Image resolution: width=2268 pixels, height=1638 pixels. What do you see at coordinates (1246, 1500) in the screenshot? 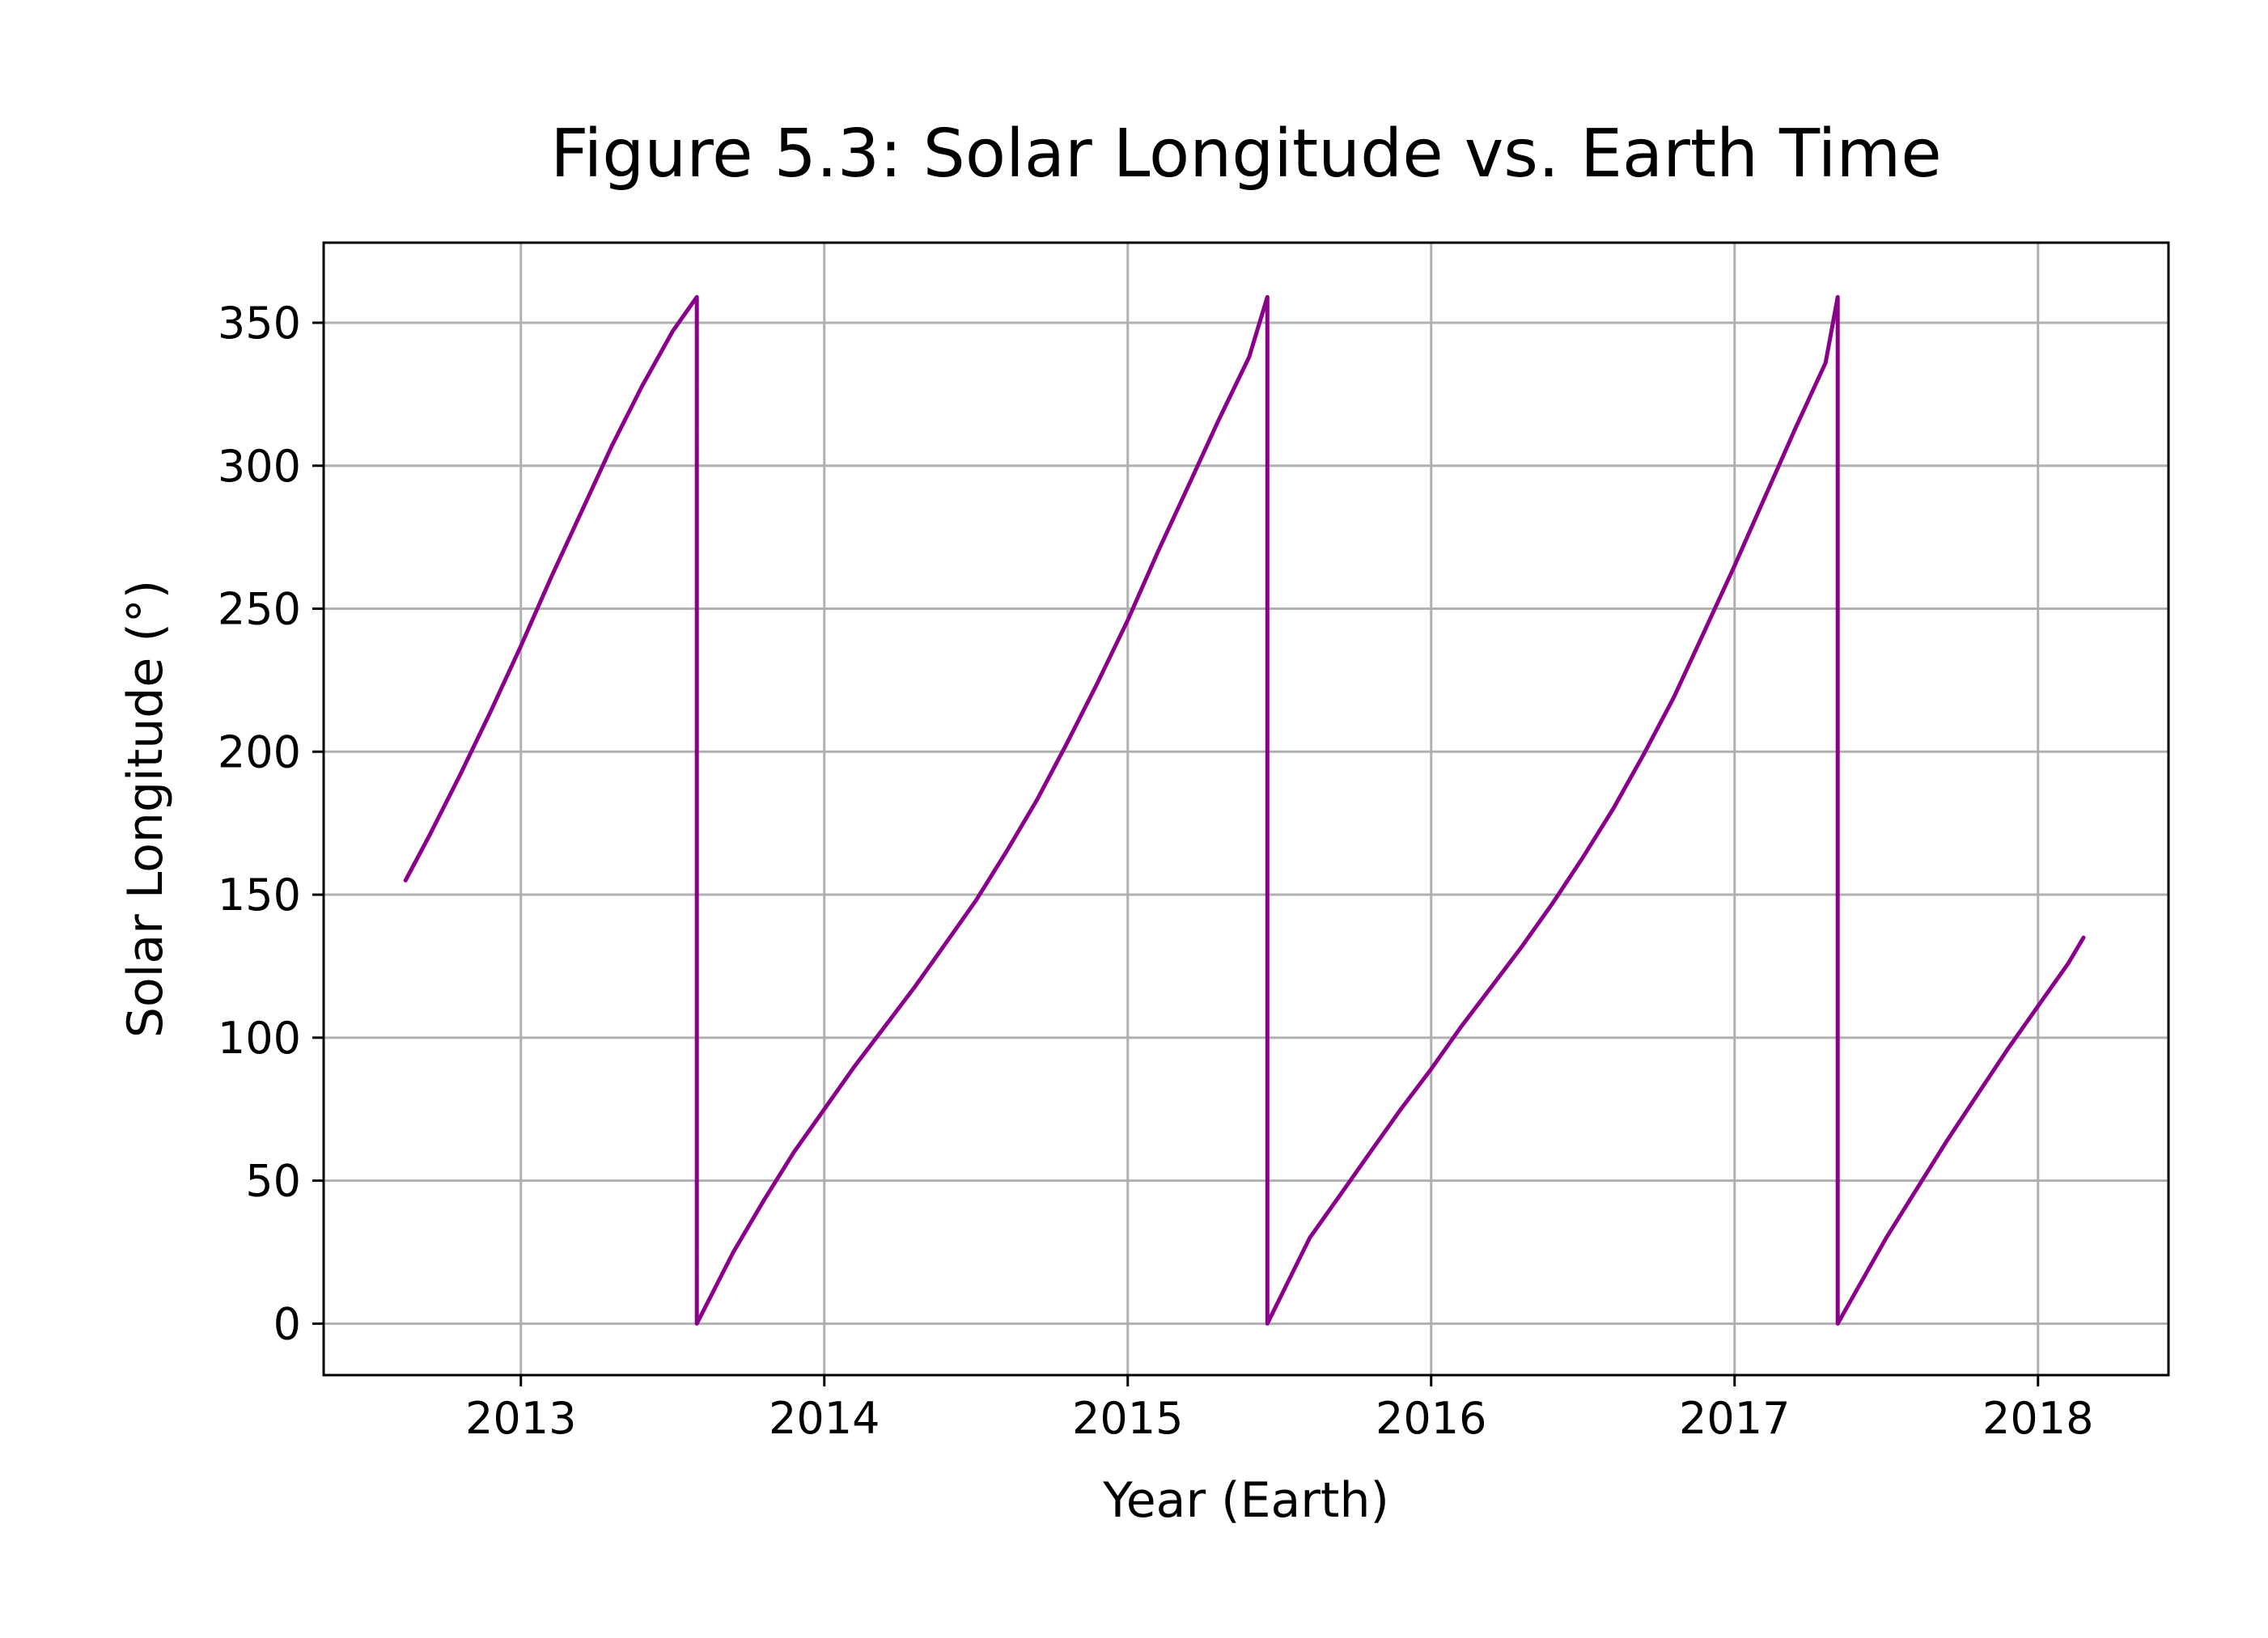
I see `x-axis-label: Year (Earth)` at bounding box center [1246, 1500].